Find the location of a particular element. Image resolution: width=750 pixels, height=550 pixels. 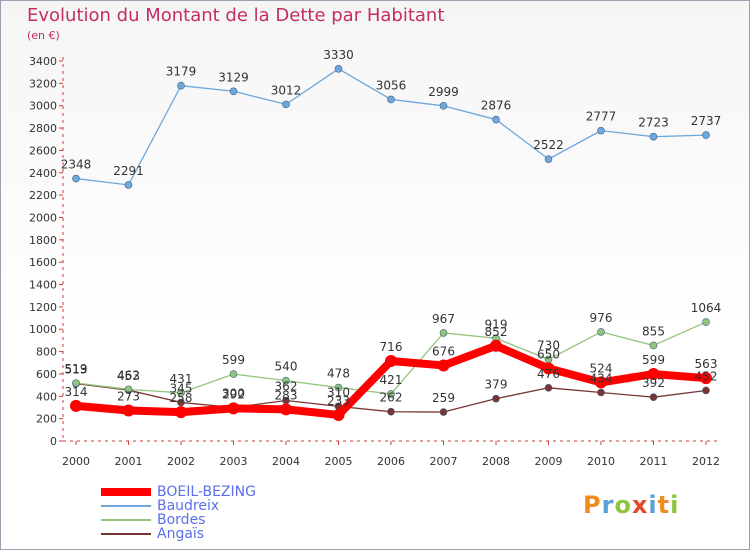

data-label: 2723 is located at coordinates (653, 123).